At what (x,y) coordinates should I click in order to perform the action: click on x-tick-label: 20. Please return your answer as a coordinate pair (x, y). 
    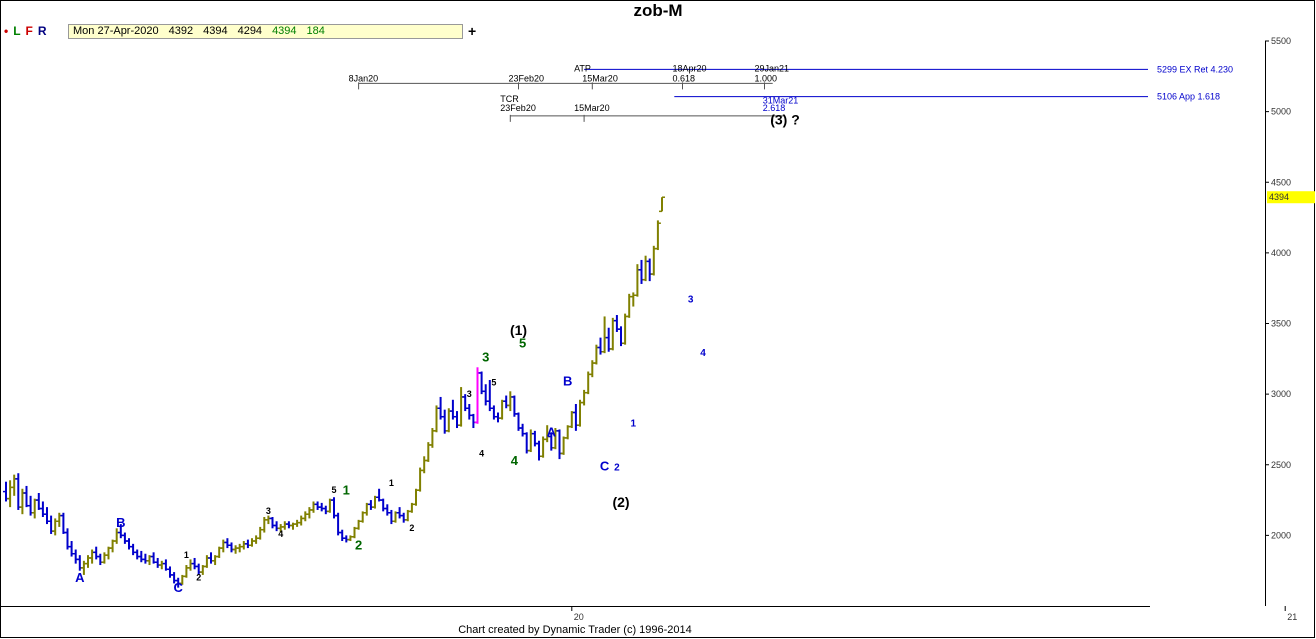
    Looking at the image, I should click on (579, 617).